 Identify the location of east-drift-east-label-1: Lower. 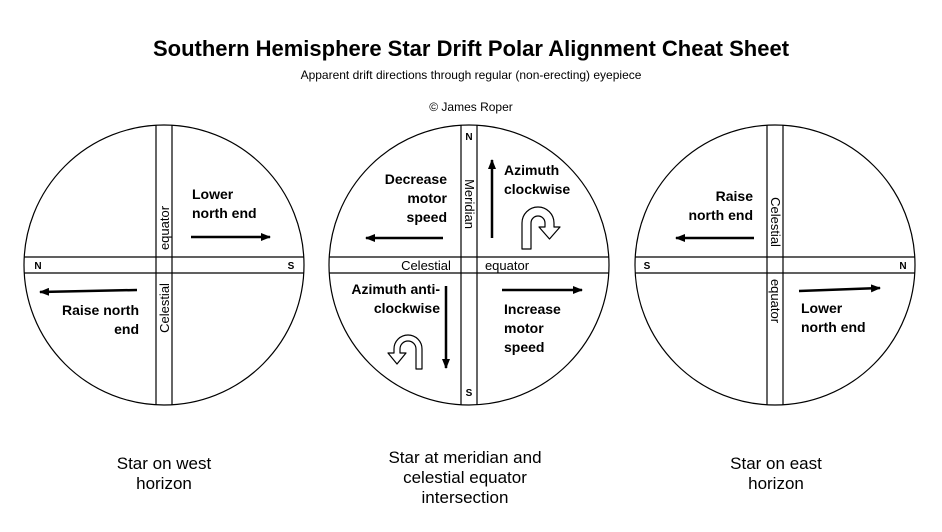
(822, 308).